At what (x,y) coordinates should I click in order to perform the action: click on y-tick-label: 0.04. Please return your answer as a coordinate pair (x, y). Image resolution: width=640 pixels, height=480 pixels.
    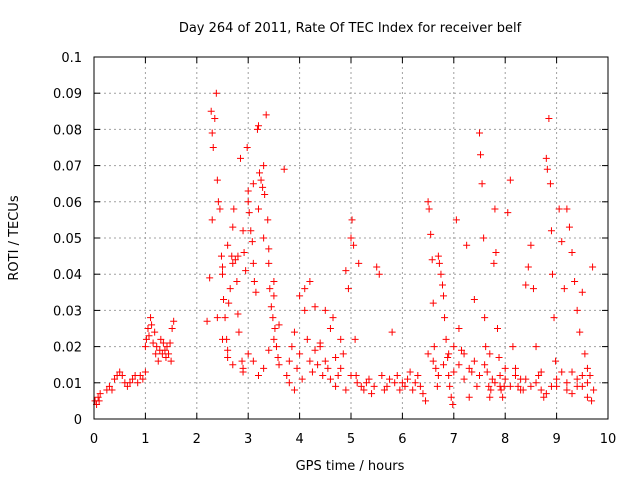
    Looking at the image, I should click on (67, 275).